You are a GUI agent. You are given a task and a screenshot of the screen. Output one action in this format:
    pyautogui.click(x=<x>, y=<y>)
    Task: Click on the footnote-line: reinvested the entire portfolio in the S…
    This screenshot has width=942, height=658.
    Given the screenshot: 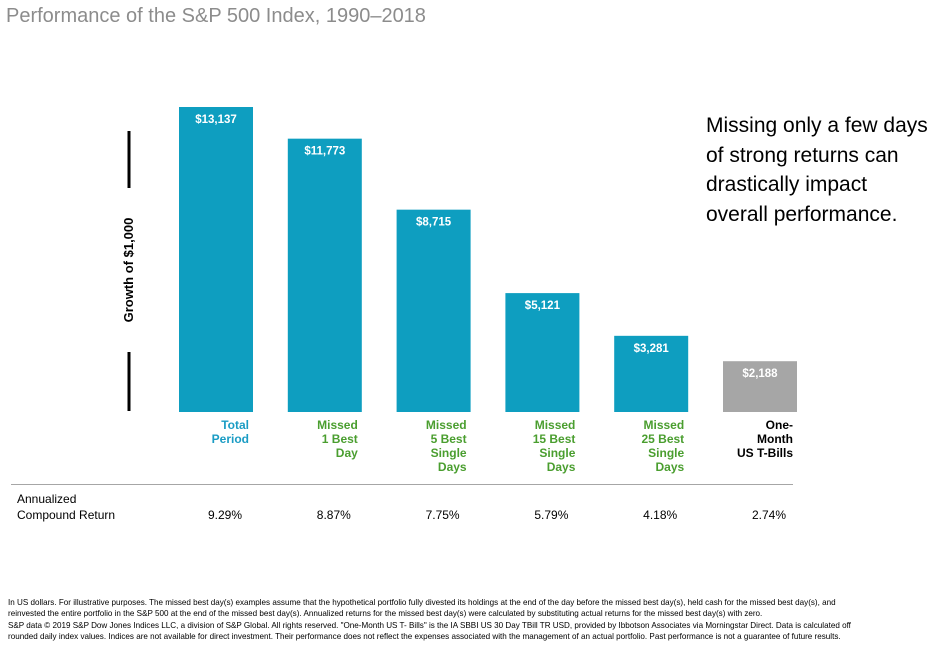 What is the action you would take?
    pyautogui.click(x=385, y=614)
    